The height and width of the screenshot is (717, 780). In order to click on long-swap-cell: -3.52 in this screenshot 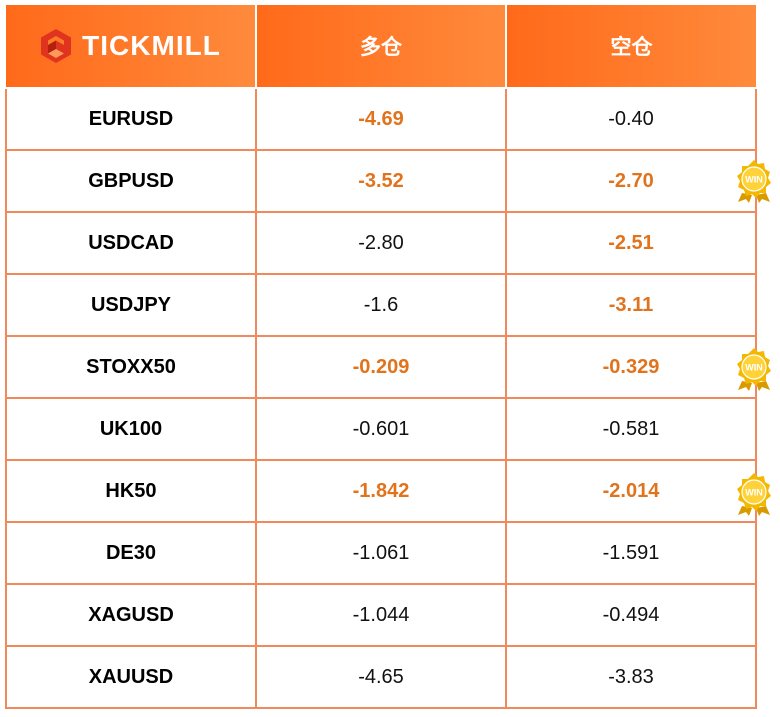, I will do `click(381, 181)`.